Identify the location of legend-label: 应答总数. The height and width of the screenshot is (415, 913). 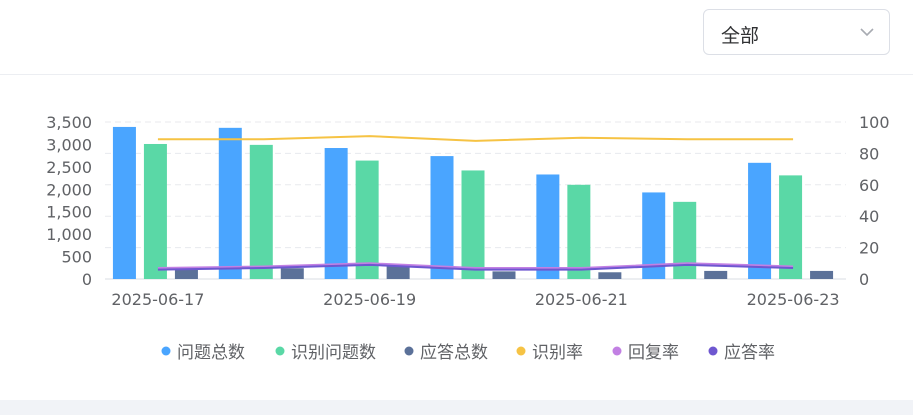
(454, 353).